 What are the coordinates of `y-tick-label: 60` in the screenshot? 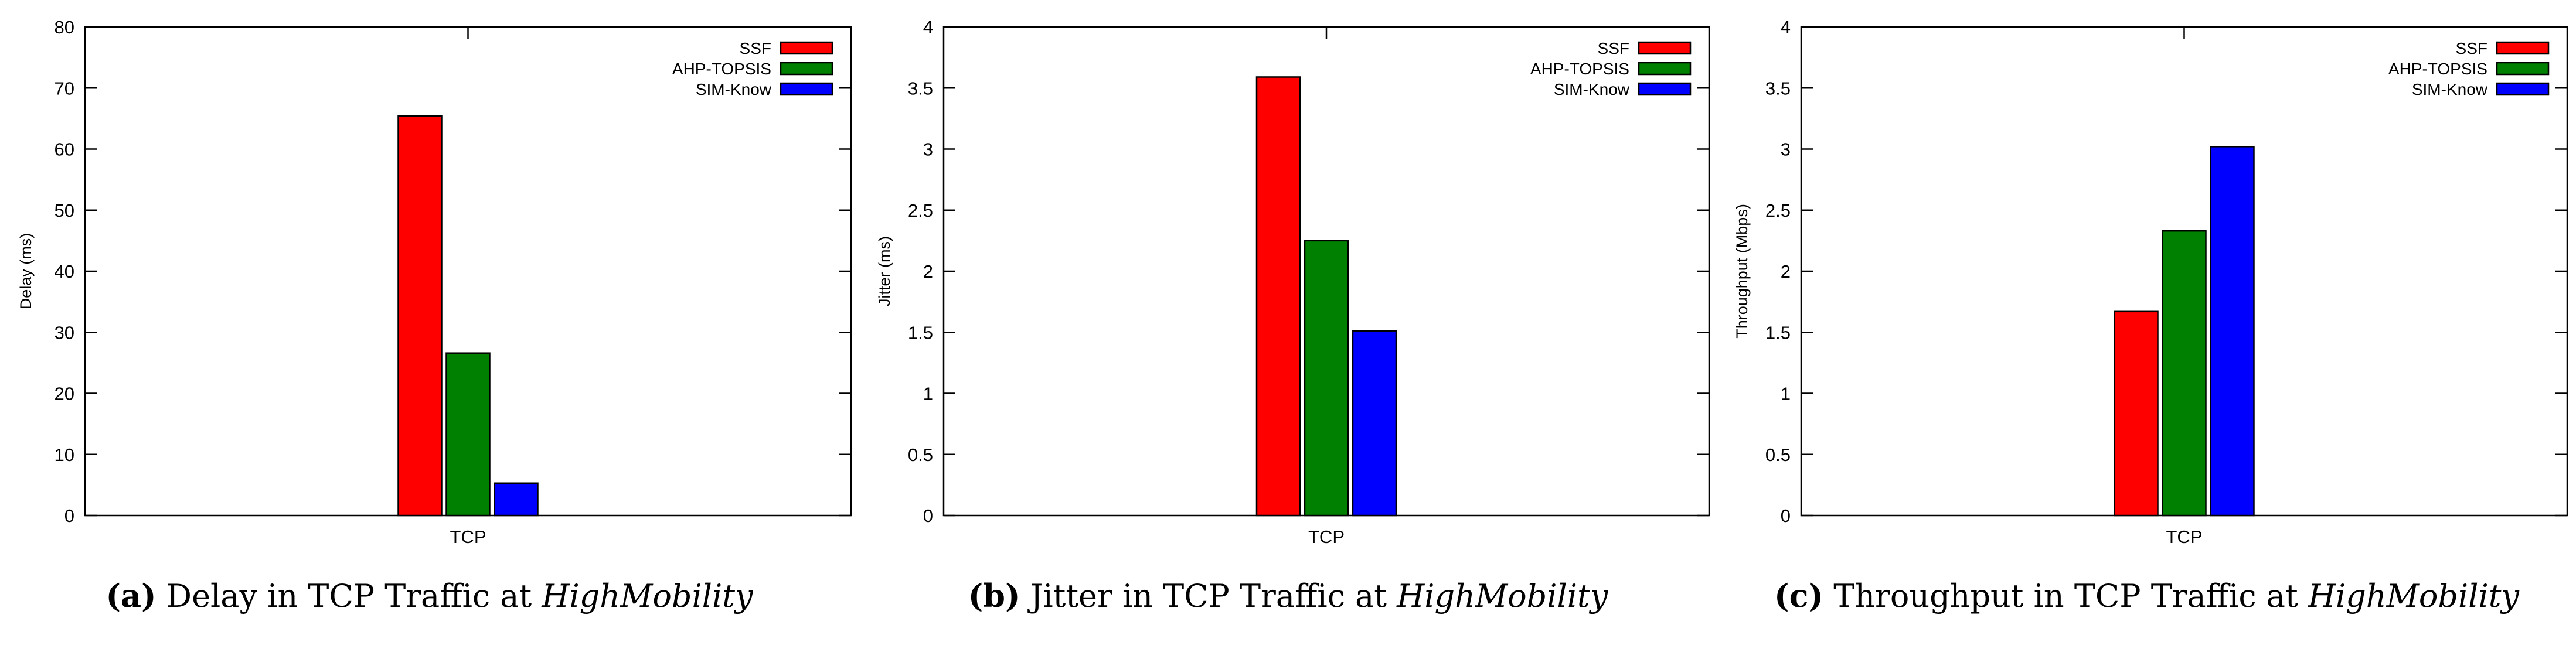 It's located at (64, 149).